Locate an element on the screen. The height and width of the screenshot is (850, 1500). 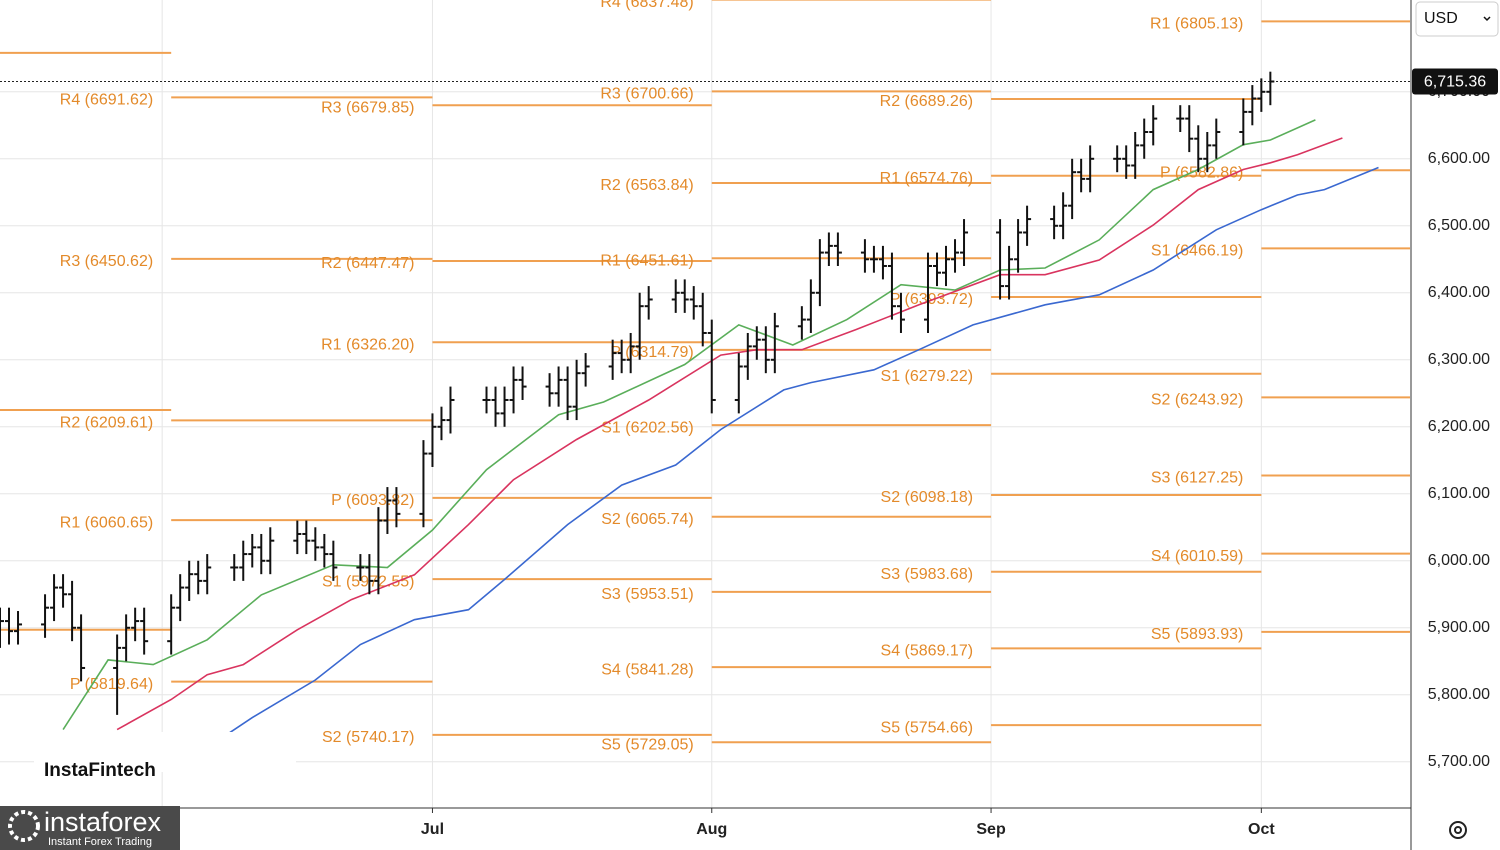
logo-icon is located at coordinates (24, 826).